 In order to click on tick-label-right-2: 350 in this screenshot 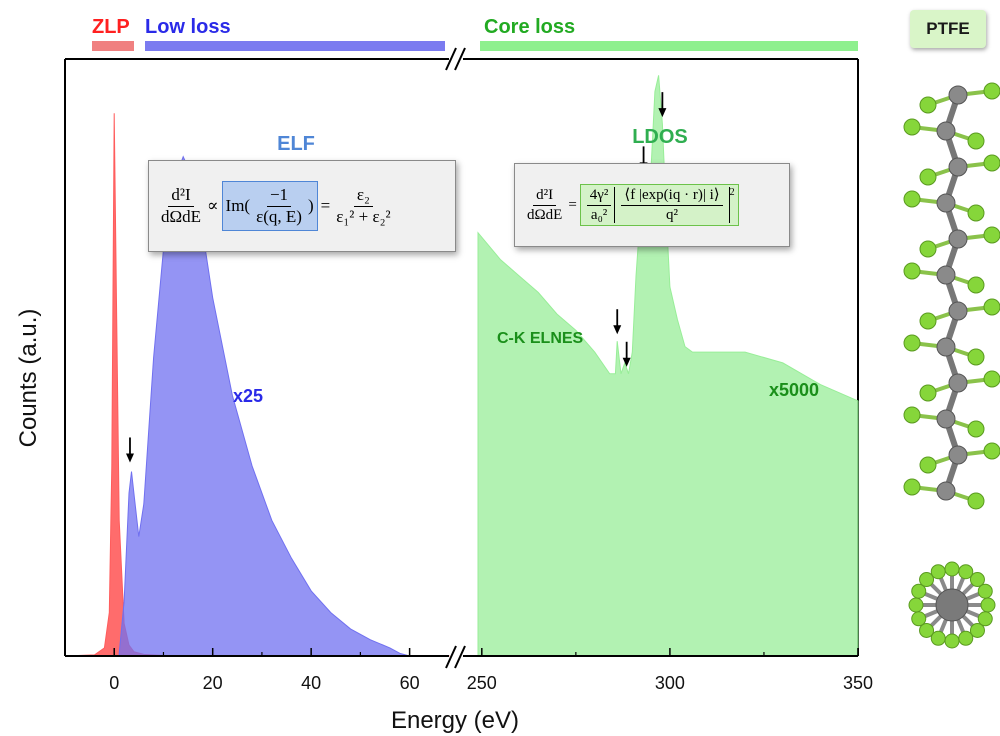, I will do `click(858, 683)`.